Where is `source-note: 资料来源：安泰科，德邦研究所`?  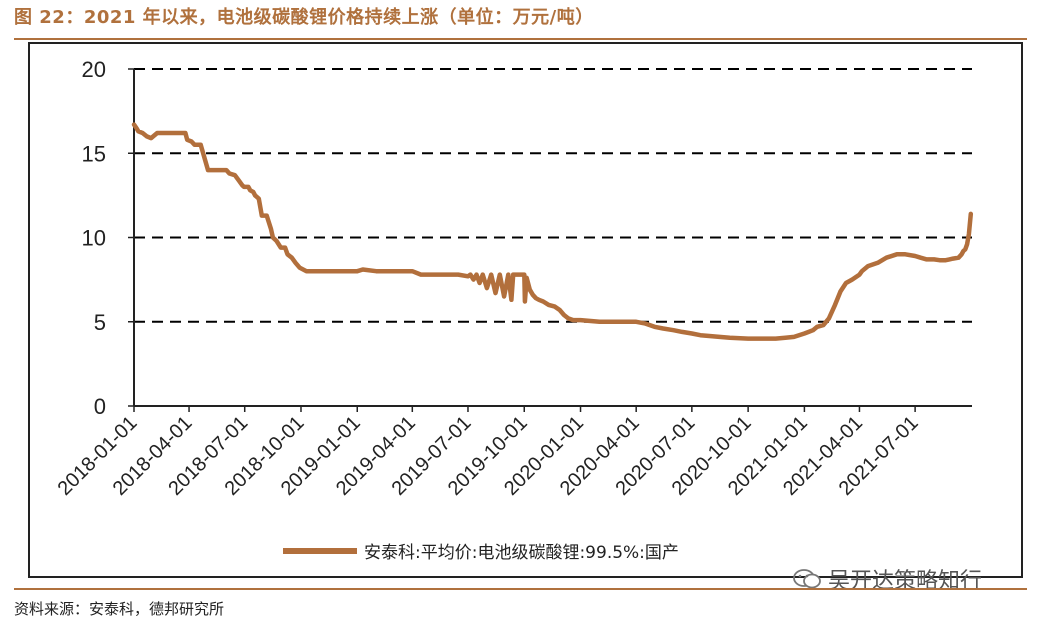
source-note: 资料来源：安泰科，德邦研究所 is located at coordinates (119, 609).